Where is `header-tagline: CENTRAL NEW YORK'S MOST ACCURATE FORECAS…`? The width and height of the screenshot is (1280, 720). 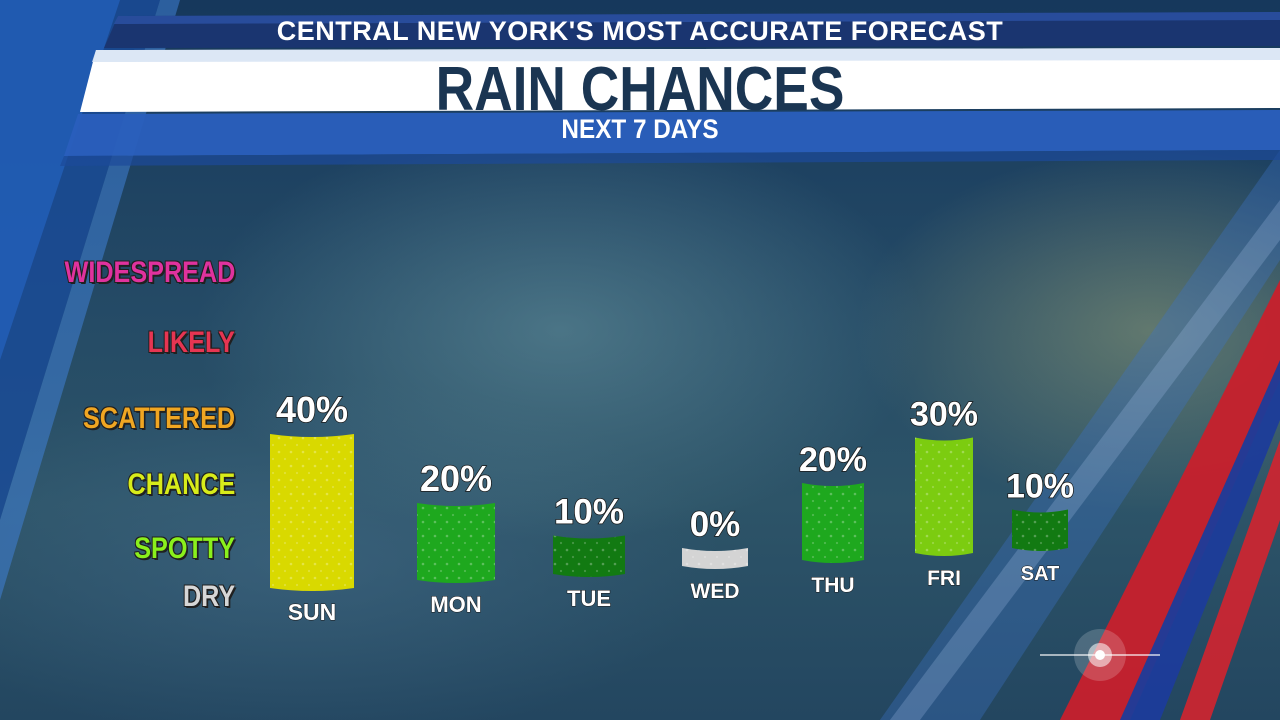
header-tagline: CENTRAL NEW YORK'S MOST ACCURATE FORECAS… is located at coordinates (640, 31).